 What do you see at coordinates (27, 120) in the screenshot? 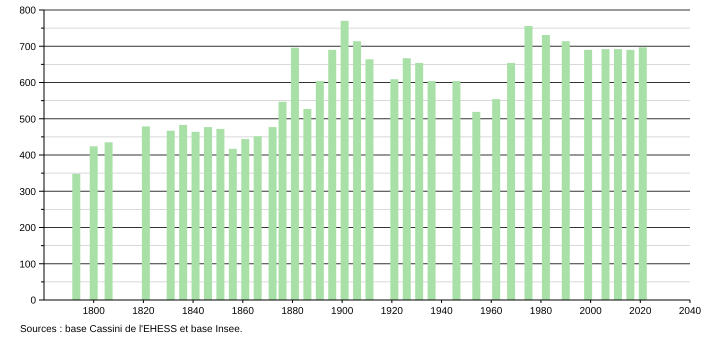
I see `y-tick-label: 500` at bounding box center [27, 120].